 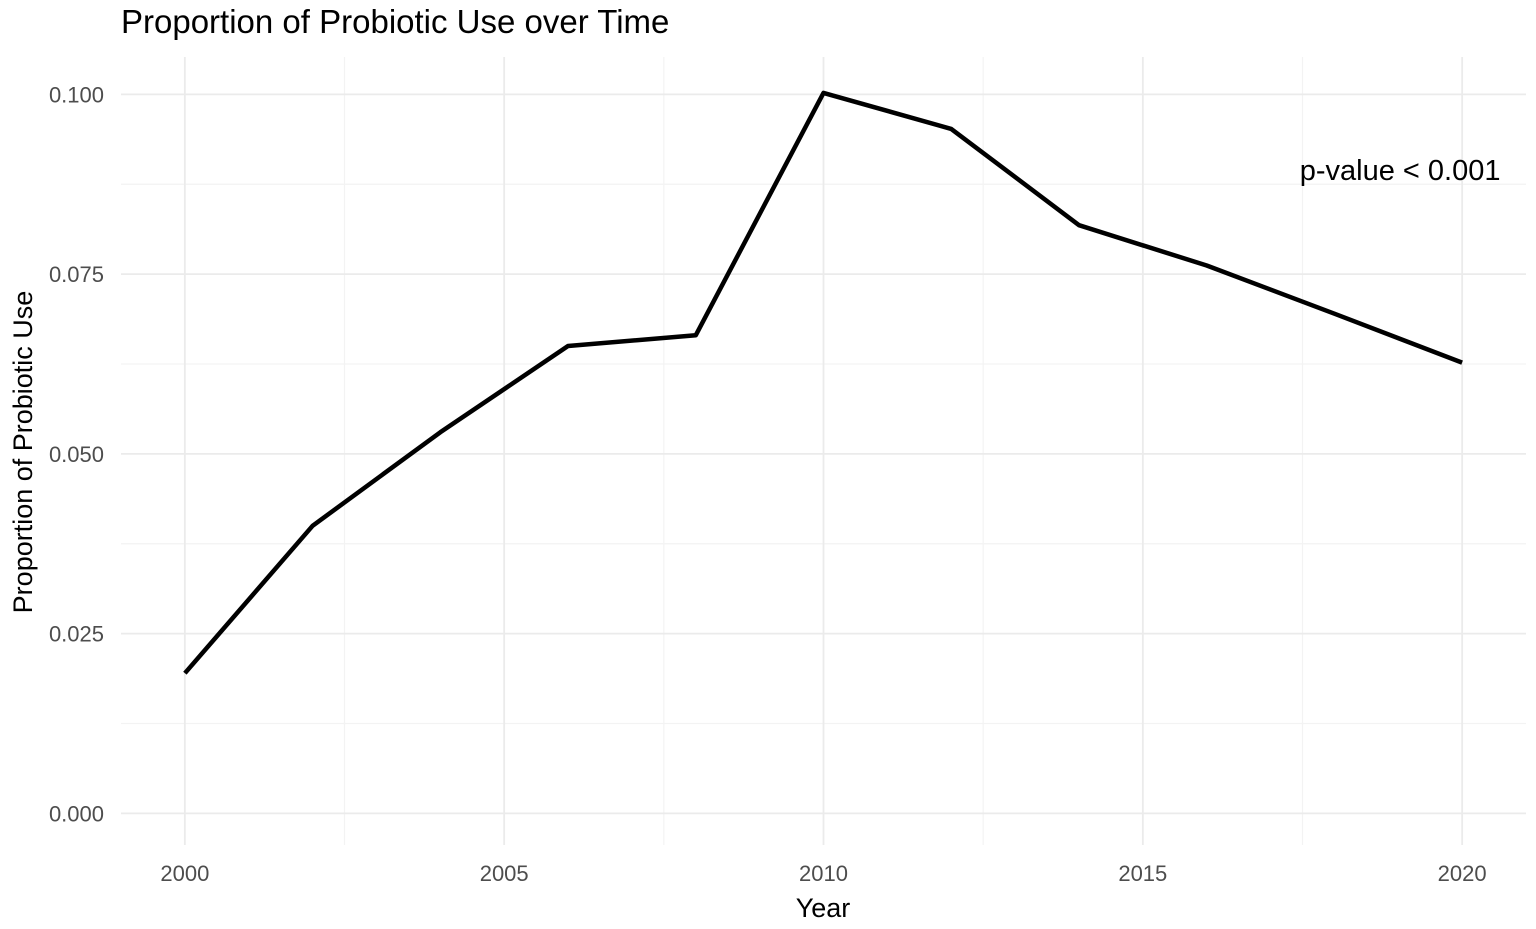 What do you see at coordinates (76, 94) in the screenshot?
I see `y-tick-label: 0.100` at bounding box center [76, 94].